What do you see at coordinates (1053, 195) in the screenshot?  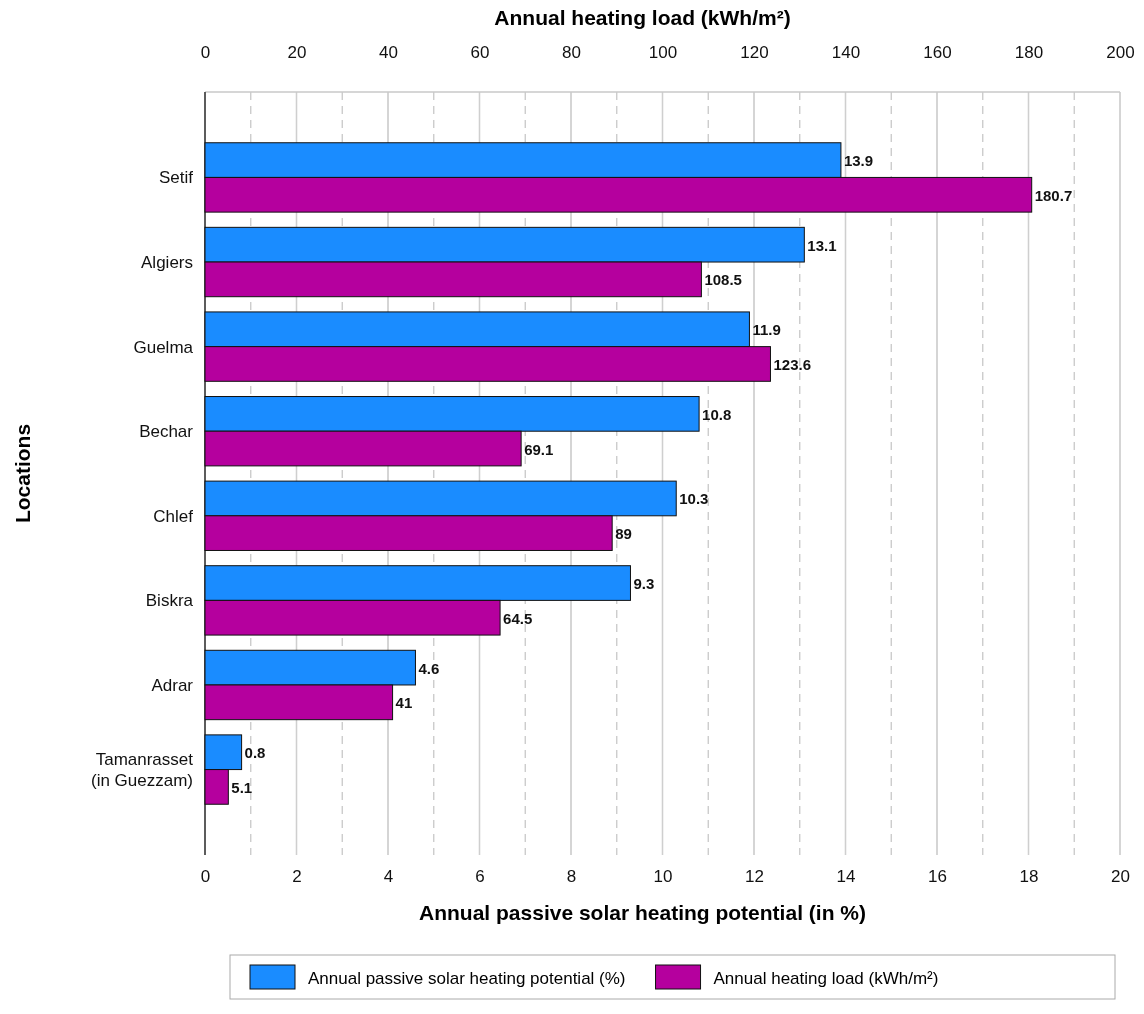 I see `data-label: 180.7` at bounding box center [1053, 195].